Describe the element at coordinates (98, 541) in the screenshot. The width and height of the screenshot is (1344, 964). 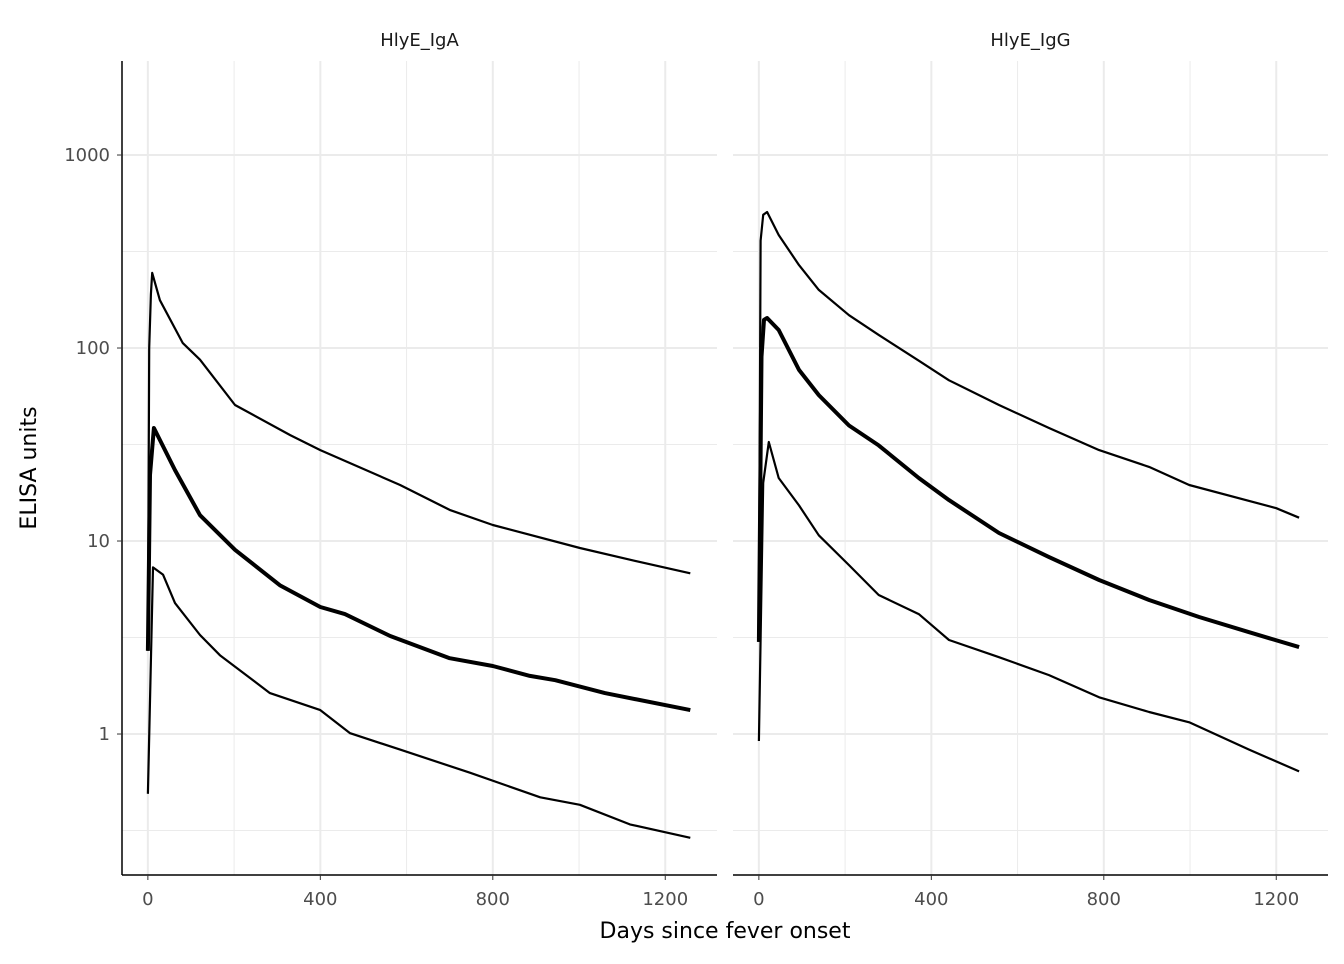
I see `y-tick-label: 10` at that location.